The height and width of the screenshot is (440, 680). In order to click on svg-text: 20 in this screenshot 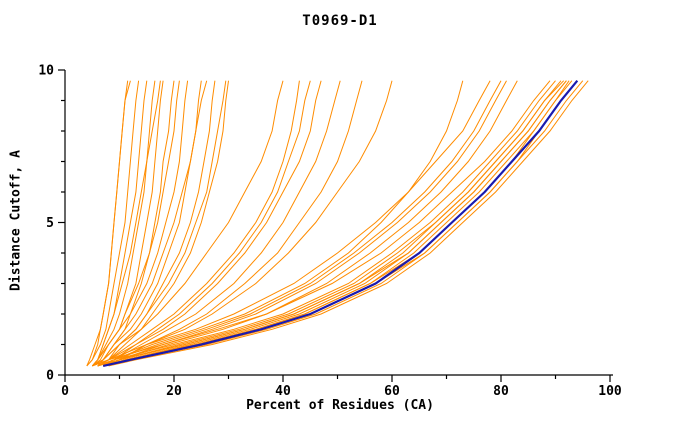, I will do `click(174, 391)`.